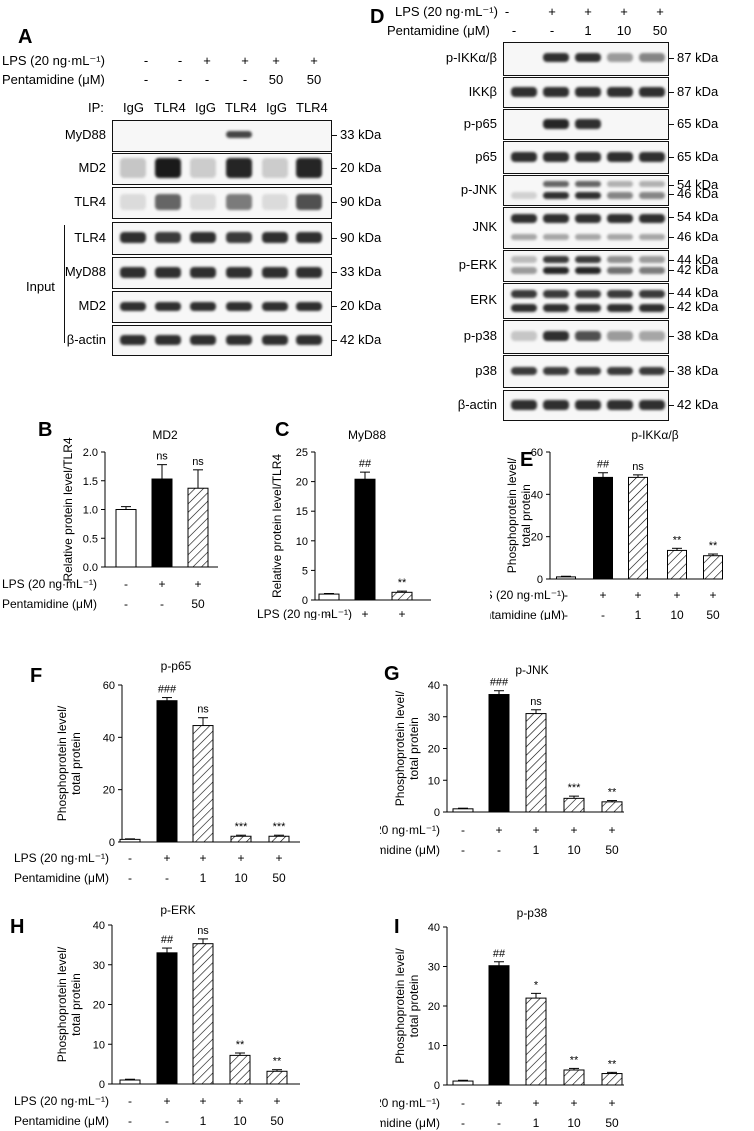 The height and width of the screenshot is (1131, 754). Describe the element at coordinates (677, 614) in the screenshot. I see `condition-value: 10` at that location.